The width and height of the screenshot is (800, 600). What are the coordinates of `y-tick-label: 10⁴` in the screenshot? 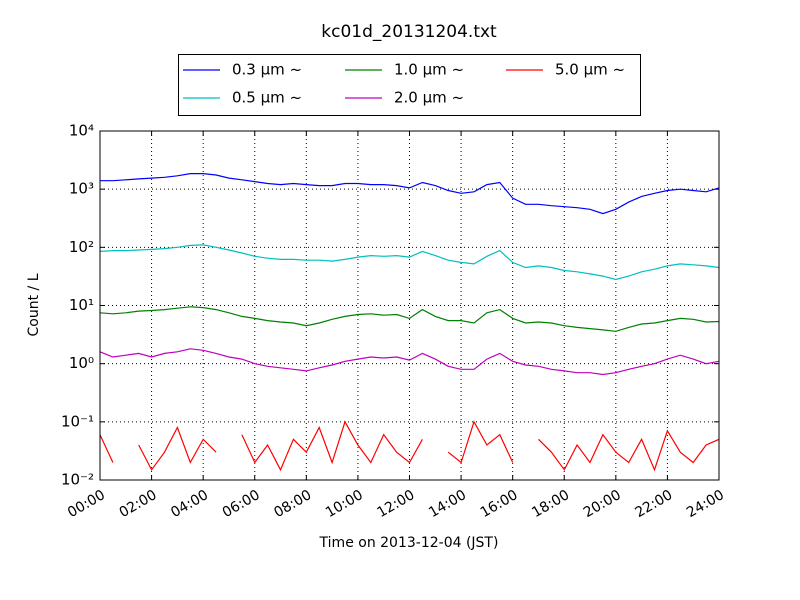 It's located at (81, 131).